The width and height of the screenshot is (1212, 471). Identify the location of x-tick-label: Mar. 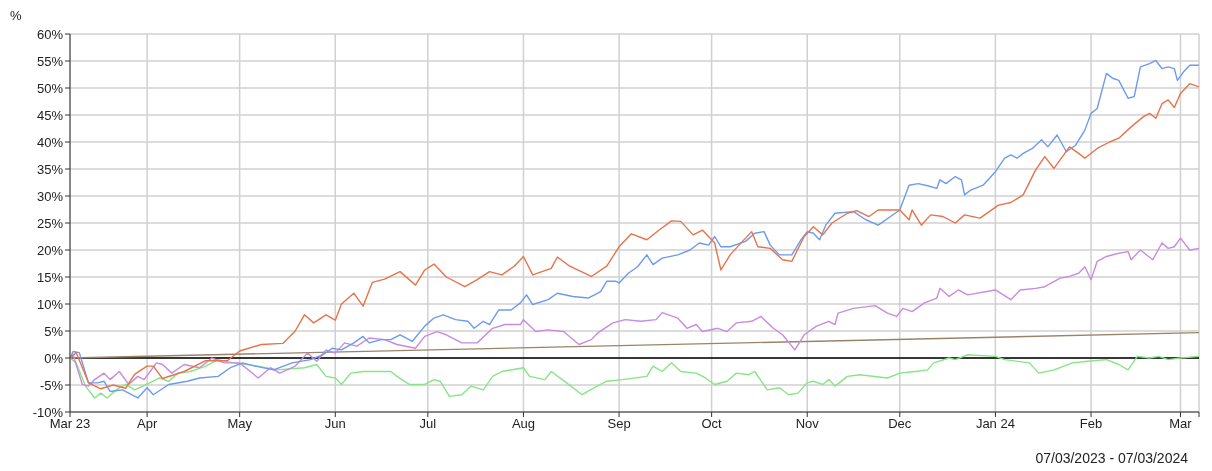
(1181, 424).